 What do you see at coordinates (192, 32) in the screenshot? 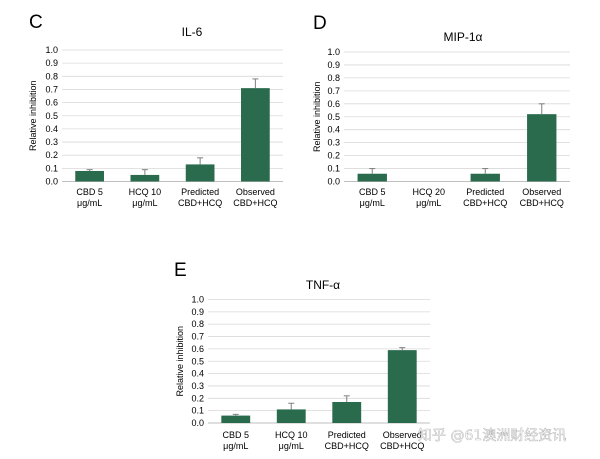
I see `chart-title: IL-6` at bounding box center [192, 32].